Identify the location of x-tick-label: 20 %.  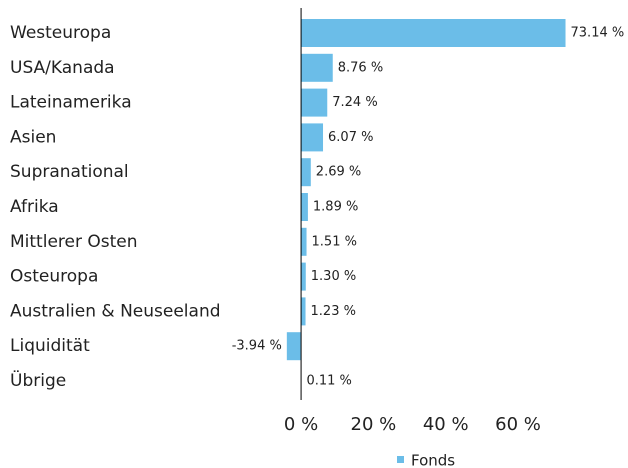
(374, 424).